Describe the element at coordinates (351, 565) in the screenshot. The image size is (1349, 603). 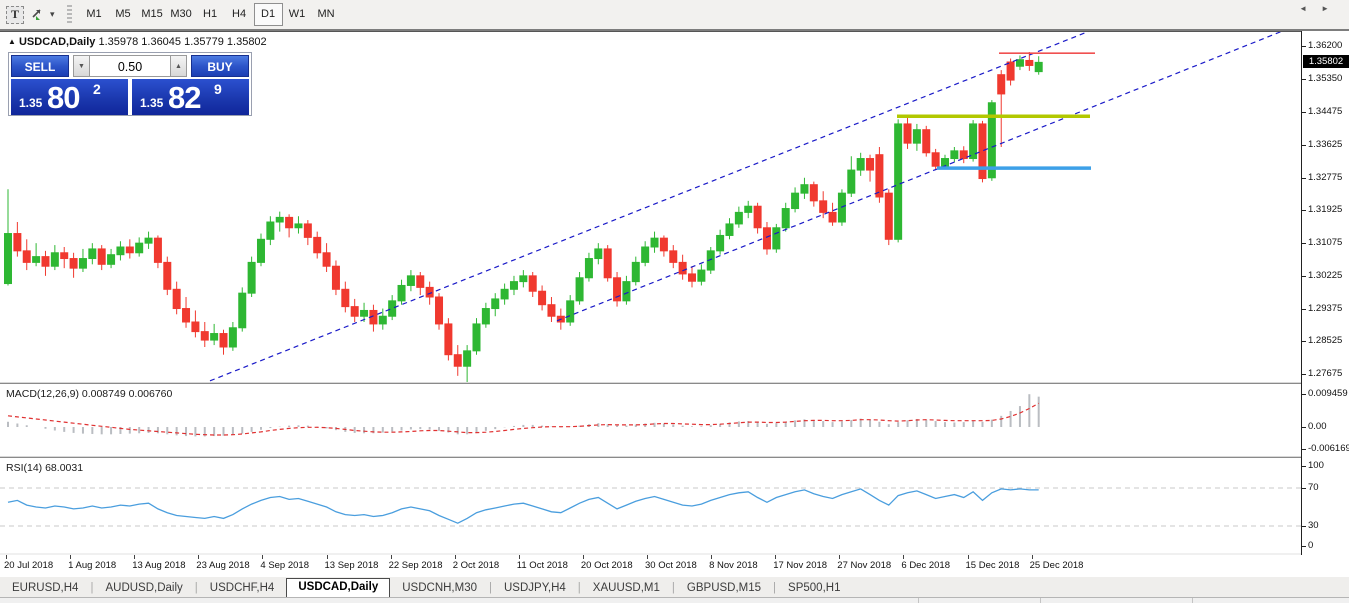
I see `date-axis-label: 13 Sep 2018` at that location.